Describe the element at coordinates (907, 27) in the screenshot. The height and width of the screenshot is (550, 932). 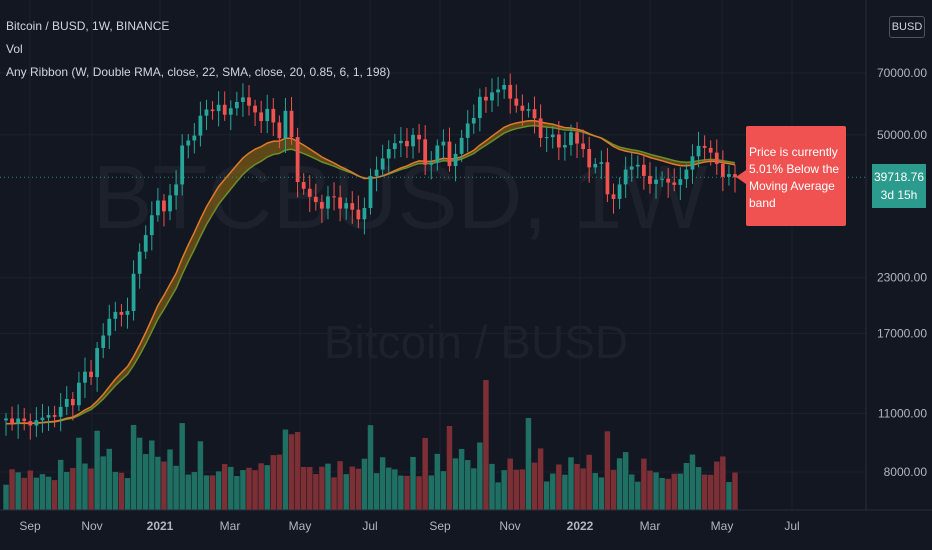
I see `currency-scale-button: BUSD` at that location.